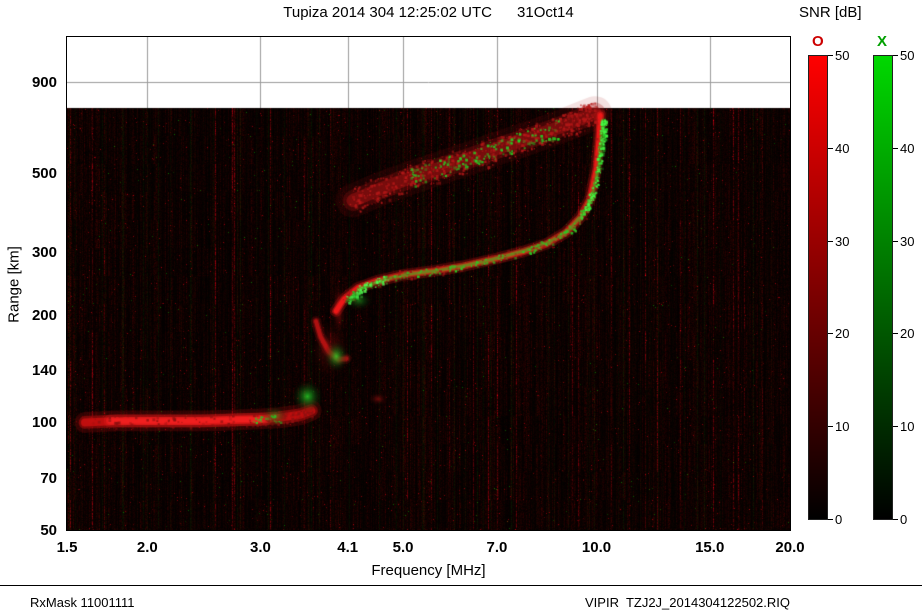 Image resolution: width=922 pixels, height=614 pixels. I want to click on colorbar-o-label: O, so click(818, 41).